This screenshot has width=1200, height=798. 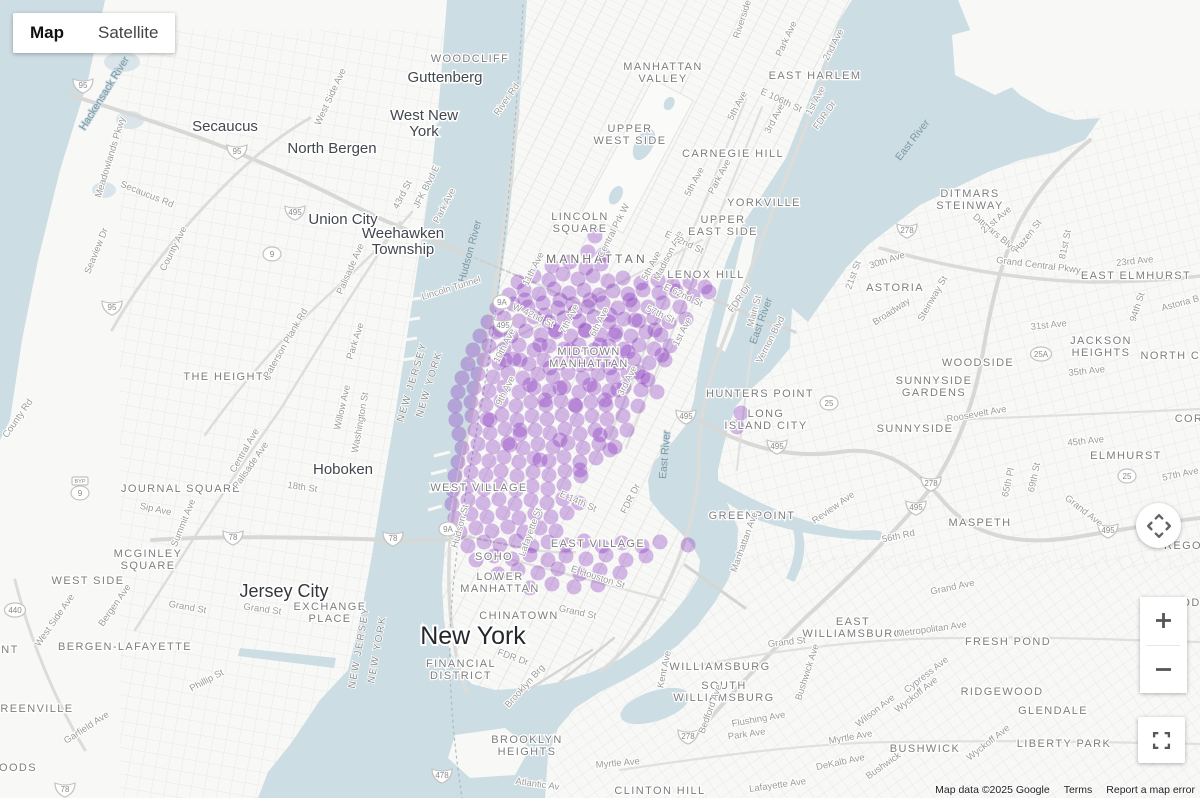 What do you see at coordinates (915, 429) in the screenshot?
I see `svg-text: SUNNYSIDE` at bounding box center [915, 429].